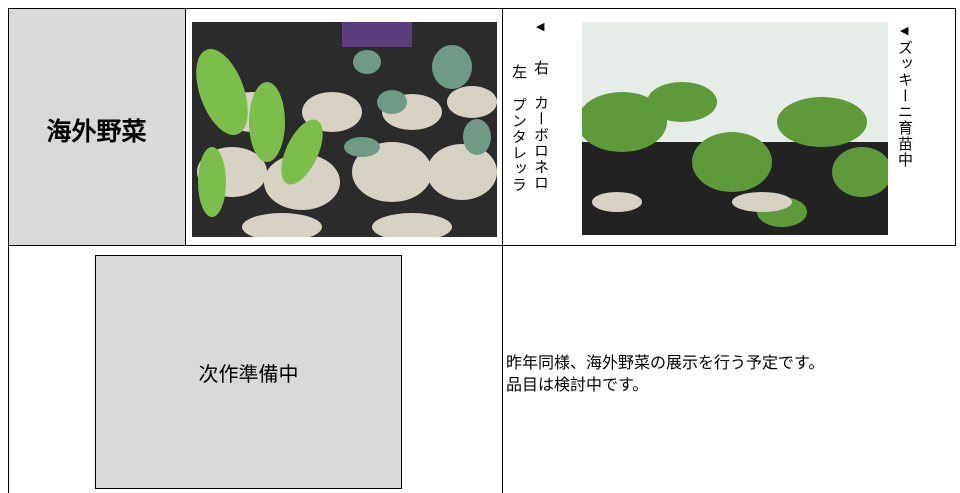 The width and height of the screenshot is (960, 493). Describe the element at coordinates (519, 145) in the screenshot. I see `plant-name: プンタレッラ` at that location.